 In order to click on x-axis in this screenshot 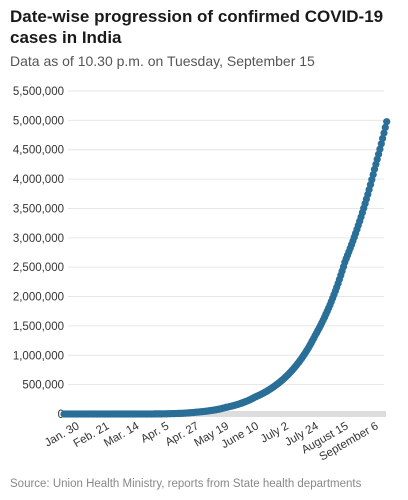, I will do `click(225, 414)`.